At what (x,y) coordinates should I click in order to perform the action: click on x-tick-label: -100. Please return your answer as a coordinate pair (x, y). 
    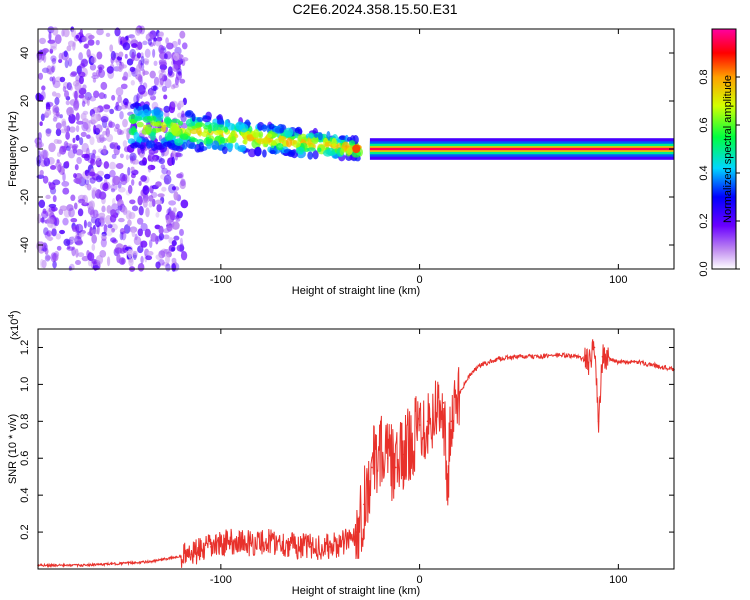
    Looking at the image, I should click on (221, 580).